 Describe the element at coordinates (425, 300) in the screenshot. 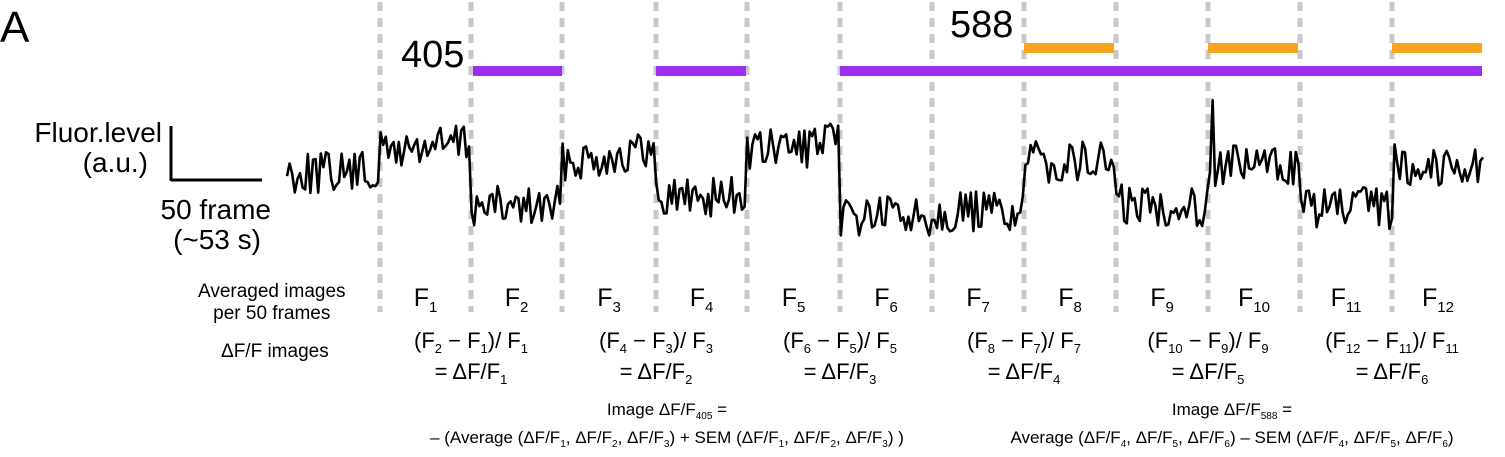

I see `frame-label: F1` at that location.